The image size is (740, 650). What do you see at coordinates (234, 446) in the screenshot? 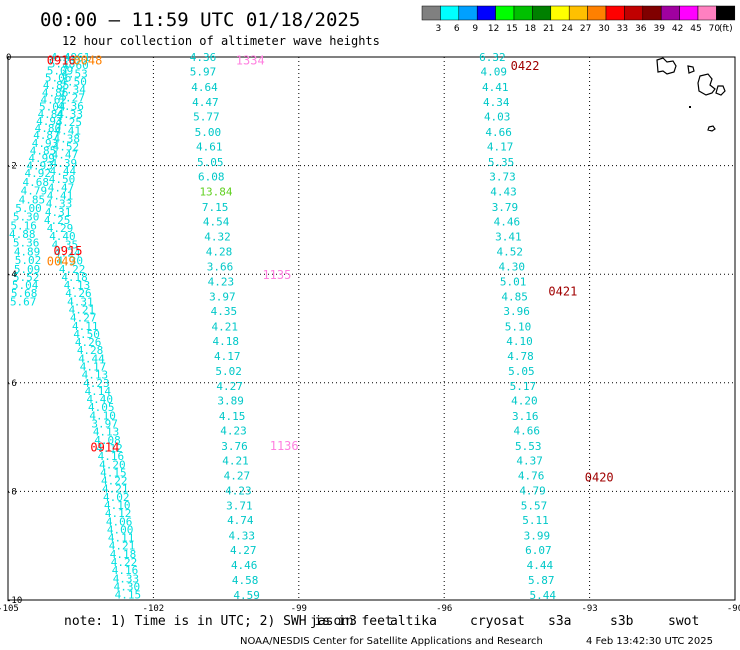
I see `swh-value: 3.76` at bounding box center [234, 446].